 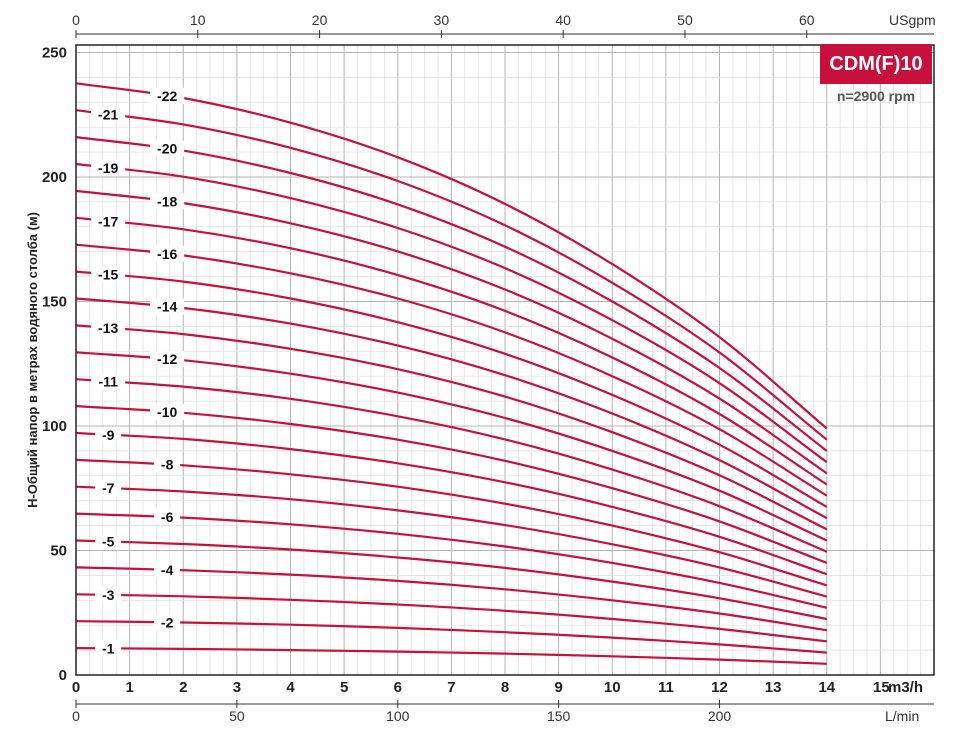 What do you see at coordinates (398, 687) in the screenshot?
I see `x-tick-label: 6` at bounding box center [398, 687].